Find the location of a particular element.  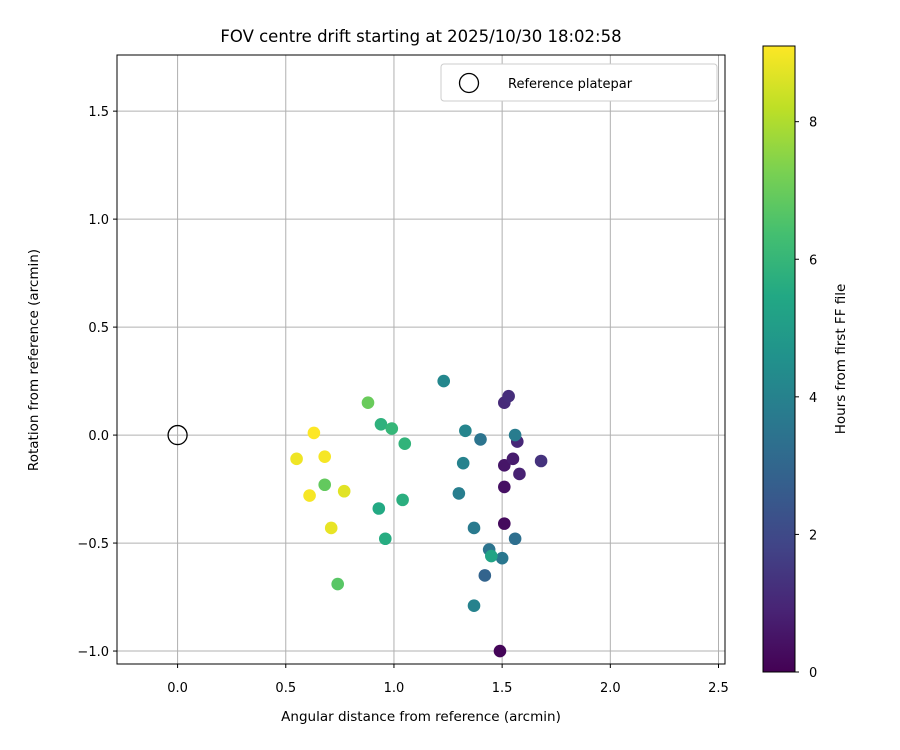

legend-label: Reference platepar is located at coordinates (570, 84).